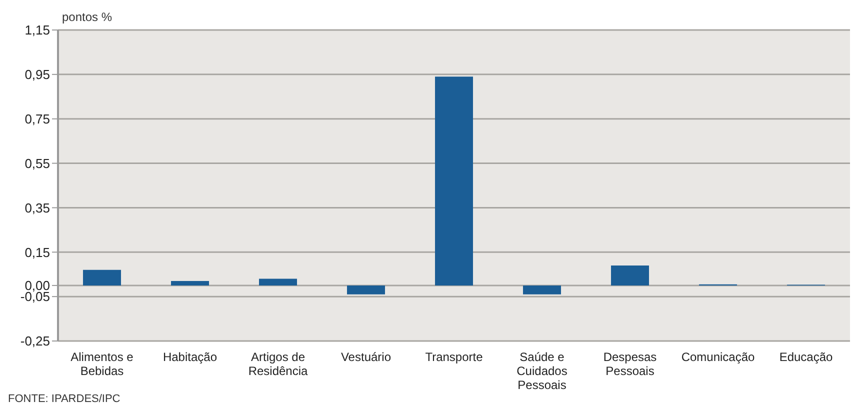 The image size is (854, 416). What do you see at coordinates (37, 74) in the screenshot?
I see `y-tick-label: 0,95` at bounding box center [37, 74].